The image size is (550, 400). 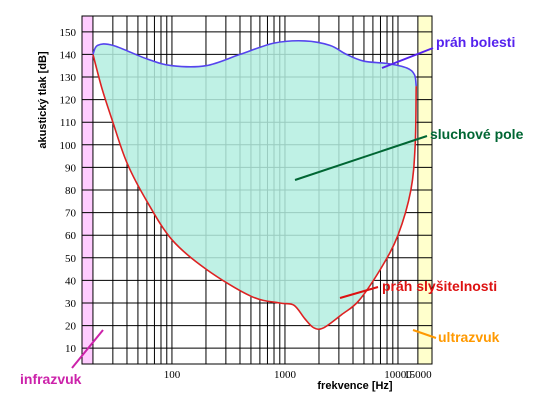 What do you see at coordinates (68, 55) in the screenshot?
I see `y-tick-label: 140` at bounding box center [68, 55].